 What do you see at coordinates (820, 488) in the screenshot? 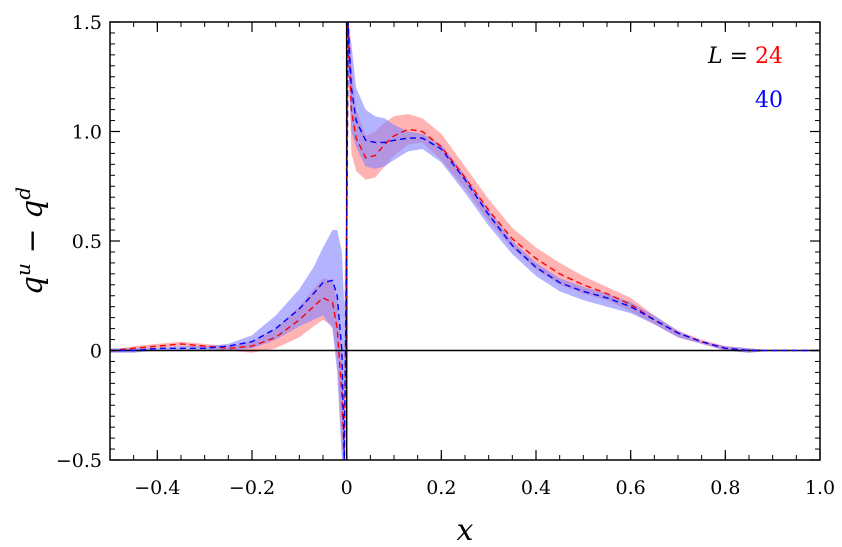
I see `x-tick-label: 1.0` at bounding box center [820, 488].